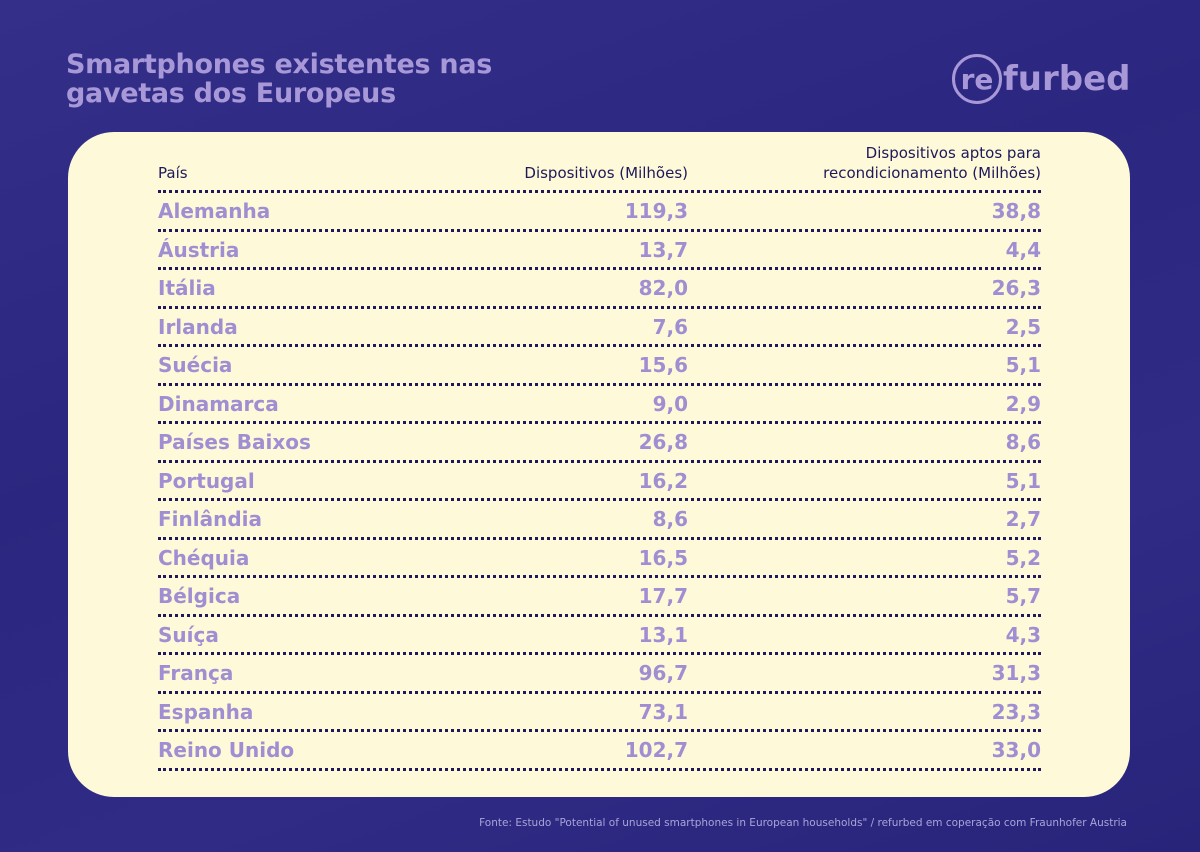 This screenshot has width=1200, height=852. What do you see at coordinates (1023, 634) in the screenshot?
I see `refurbishable-cell: 4,3` at bounding box center [1023, 634].